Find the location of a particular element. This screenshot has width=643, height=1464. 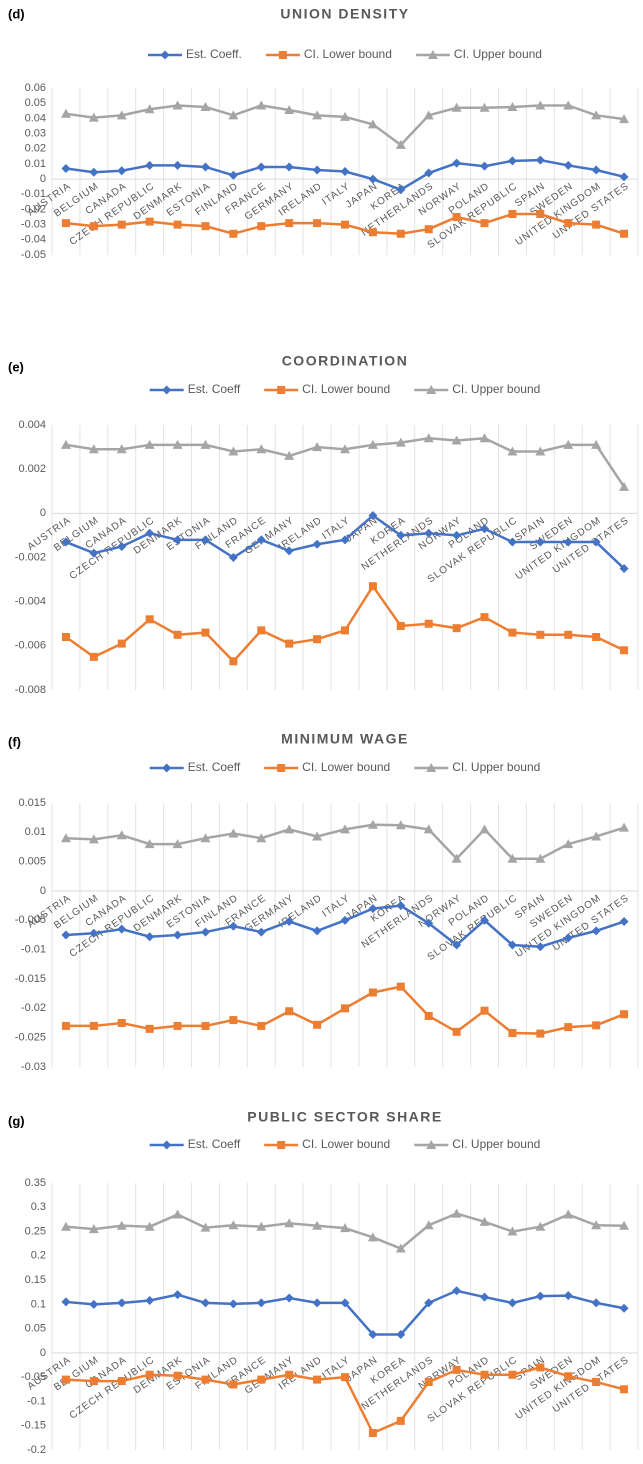

y-tick-label: 0.02 is located at coordinates (35, 149).